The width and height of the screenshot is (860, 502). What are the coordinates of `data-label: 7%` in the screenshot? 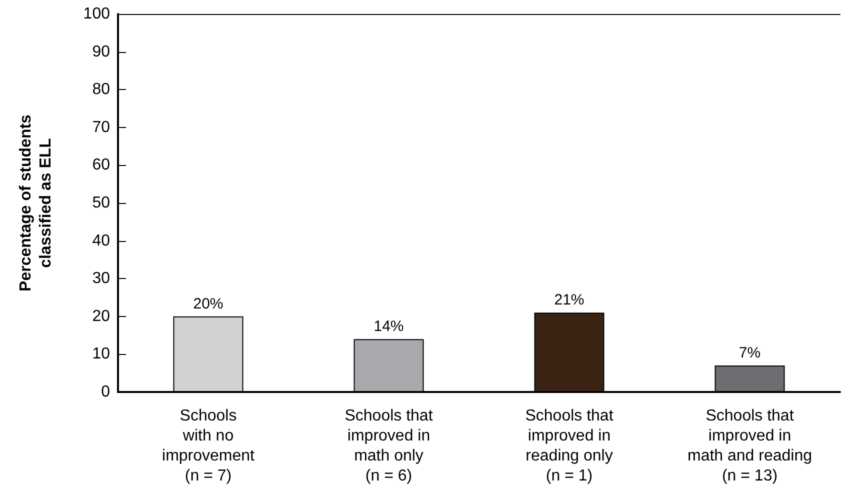 It's located at (749, 353).